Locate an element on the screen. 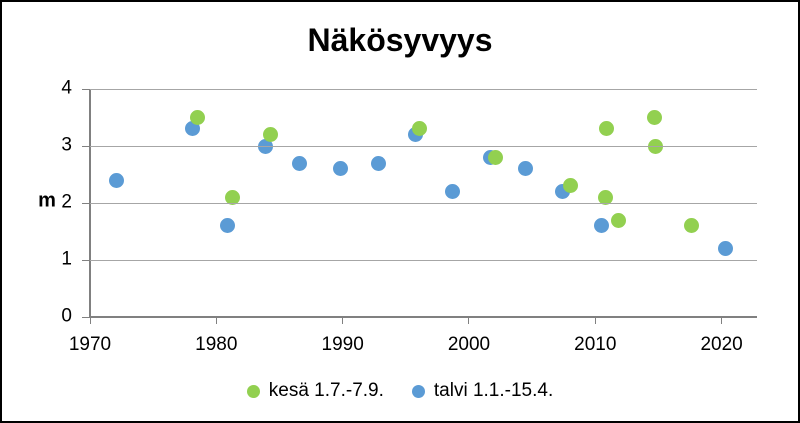 Image resolution: width=800 pixels, height=423 pixels. y-tick-label-3: 3 is located at coordinates (66, 145).